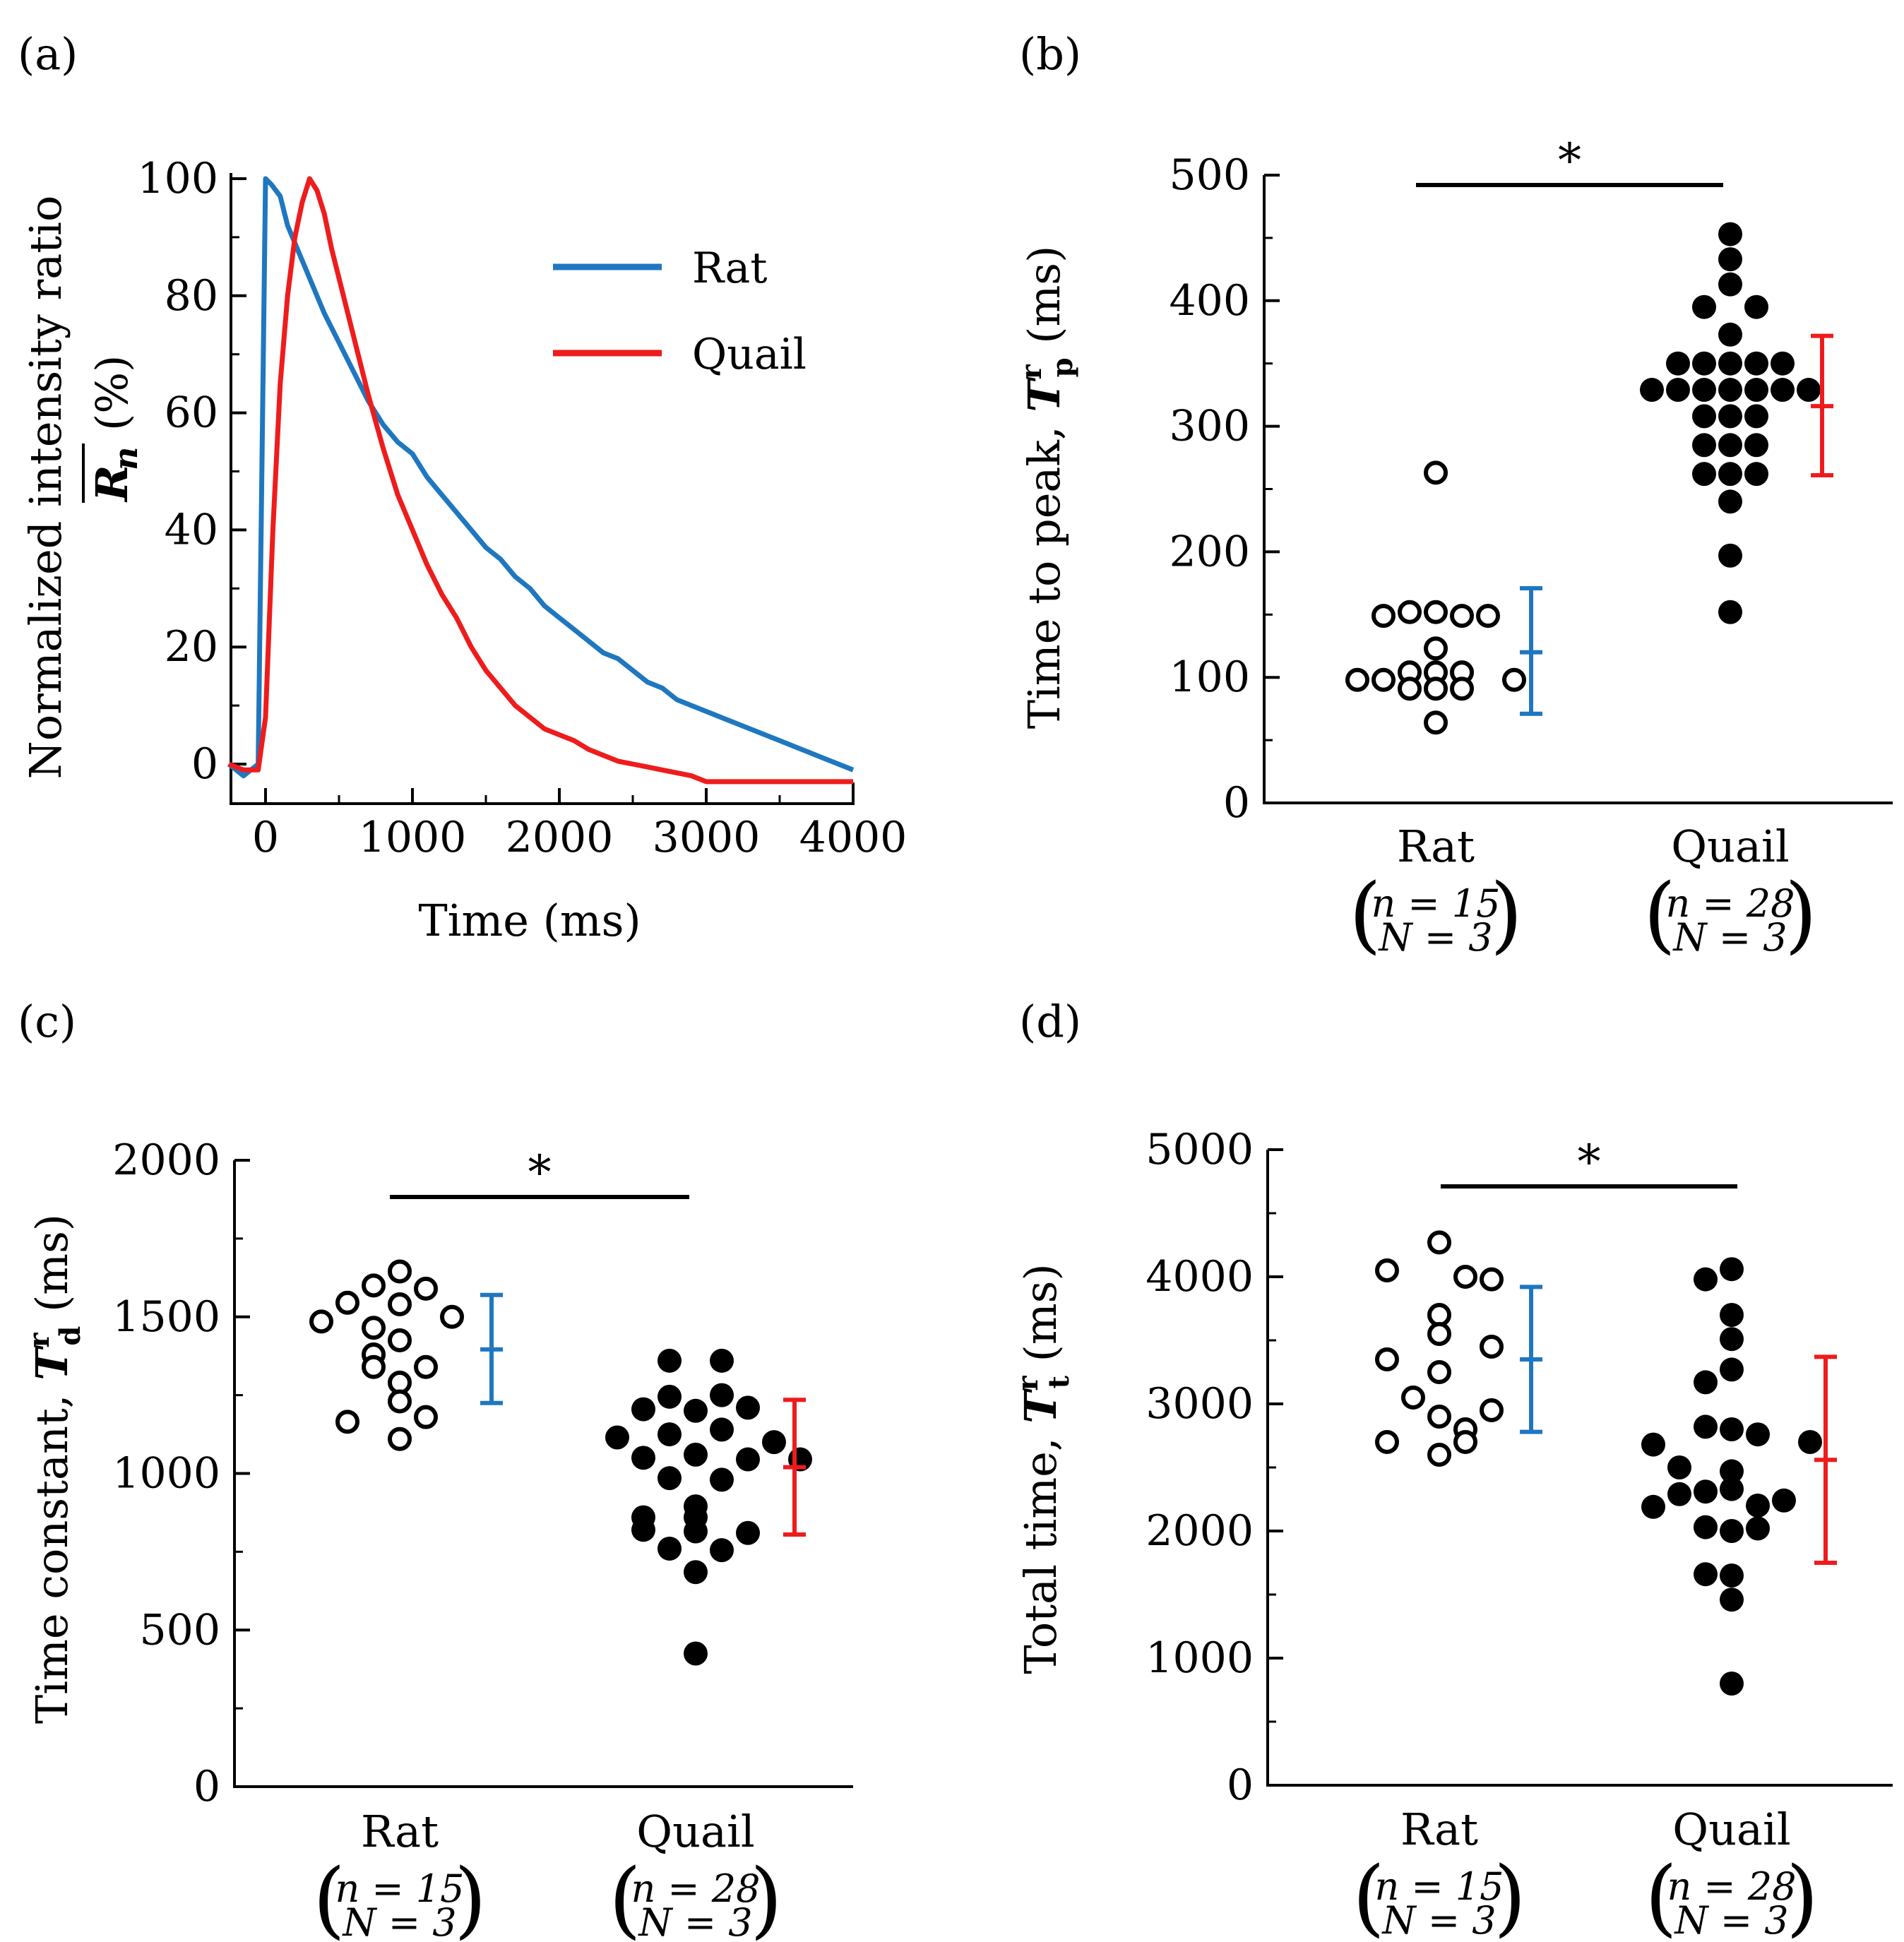 Image resolution: width=1904 pixels, height=1942 pixels. What do you see at coordinates (470, 1896) in the screenshot?
I see `panel-c-paren-right: )` at bounding box center [470, 1896].